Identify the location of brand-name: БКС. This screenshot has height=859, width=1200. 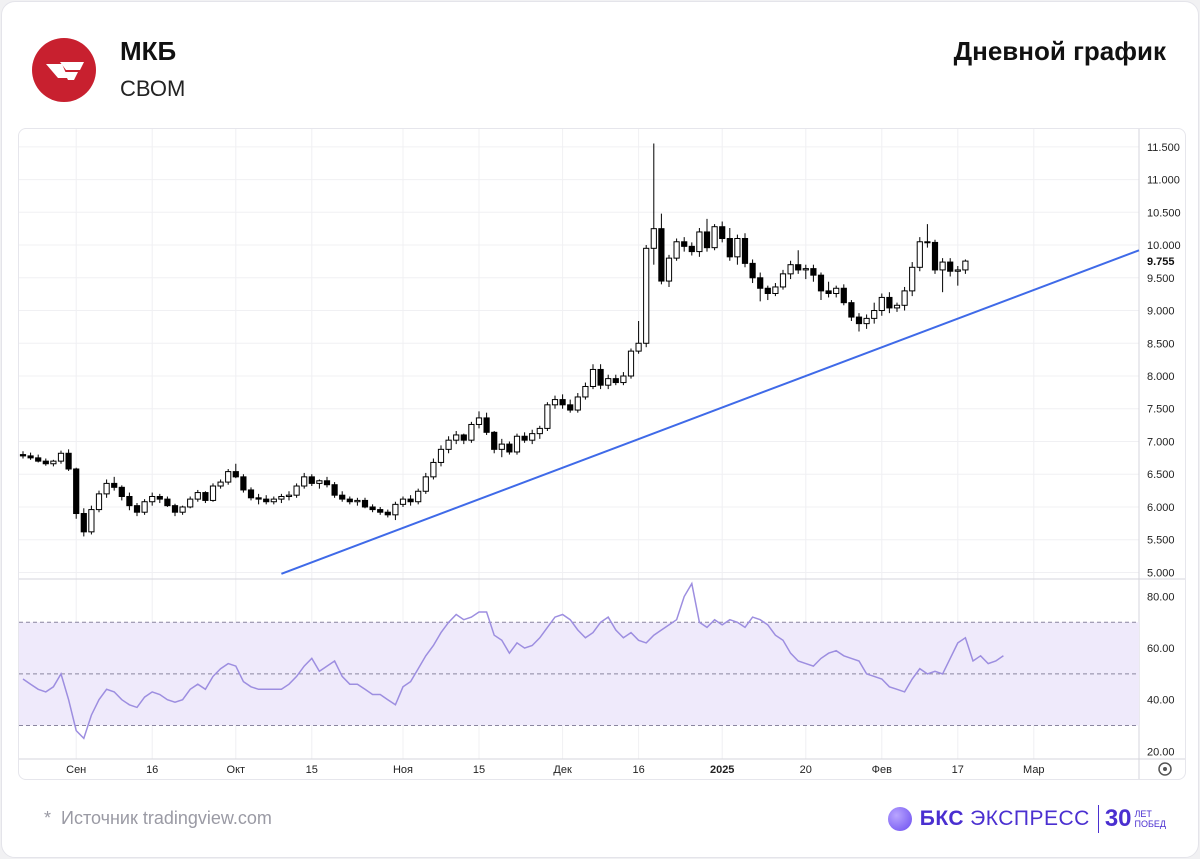
(942, 818).